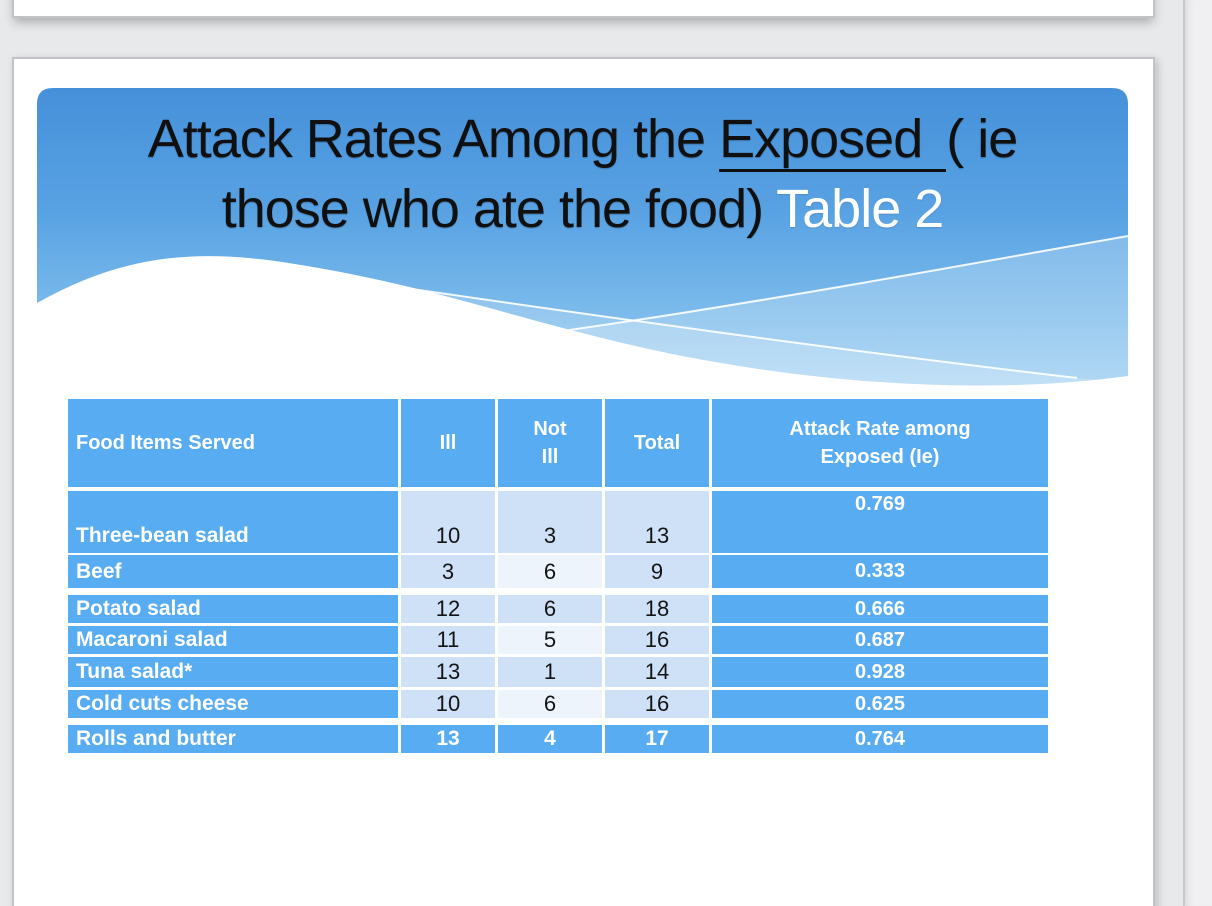  I want to click on cell-rate: 0.625, so click(880, 704).